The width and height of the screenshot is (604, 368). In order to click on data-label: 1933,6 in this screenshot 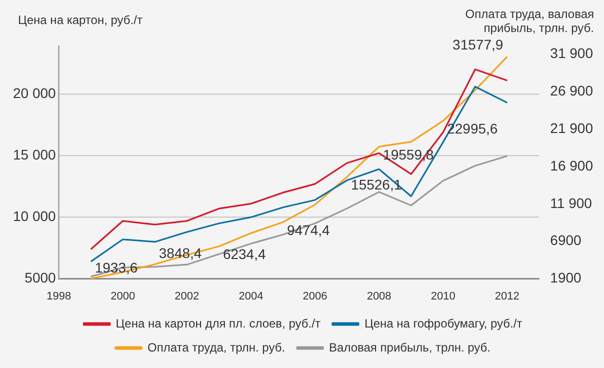, I will do `click(116, 267)`.